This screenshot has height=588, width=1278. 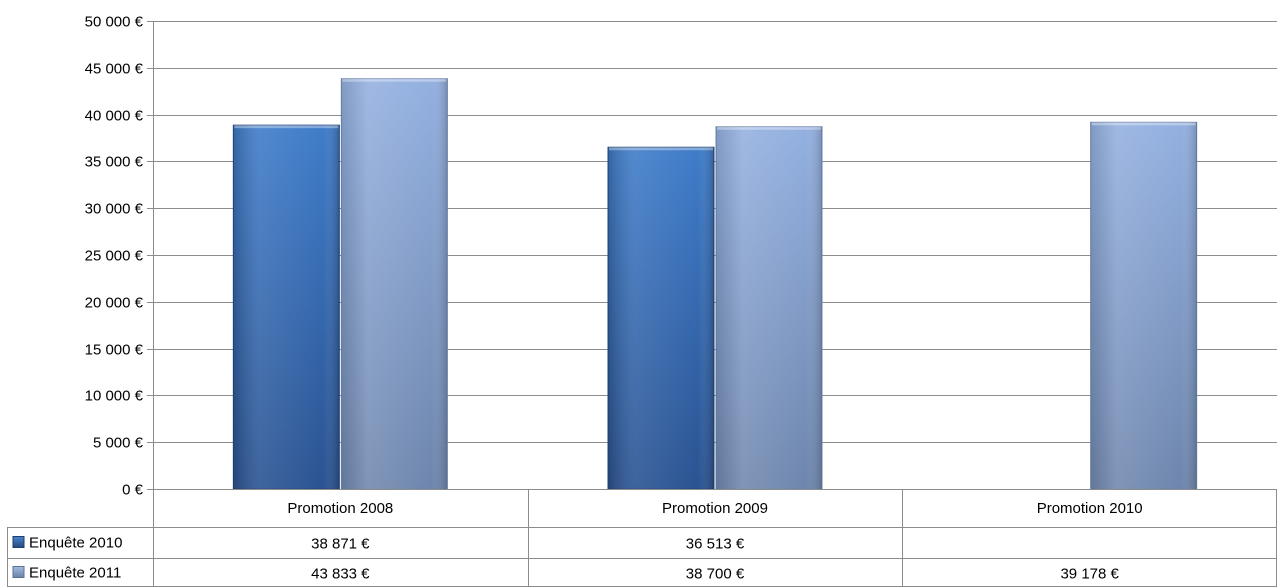 I want to click on y-tick-label: 20 000 €, so click(x=114, y=303).